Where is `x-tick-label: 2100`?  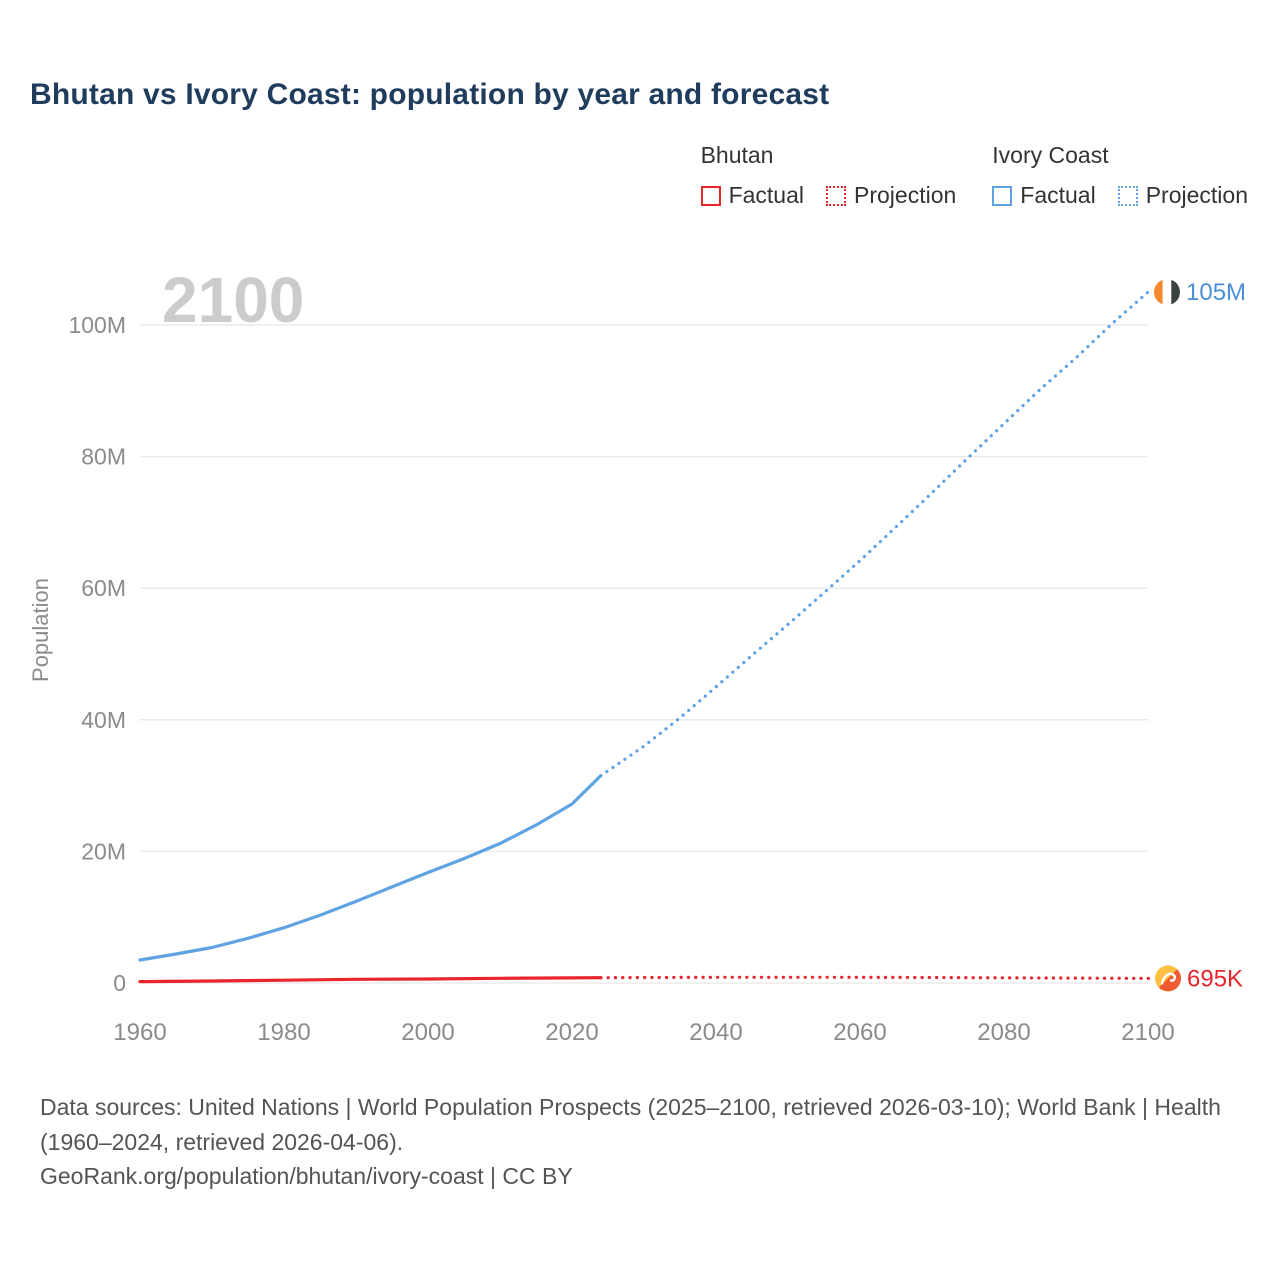
x-tick-label: 2100 is located at coordinates (1147, 1032).